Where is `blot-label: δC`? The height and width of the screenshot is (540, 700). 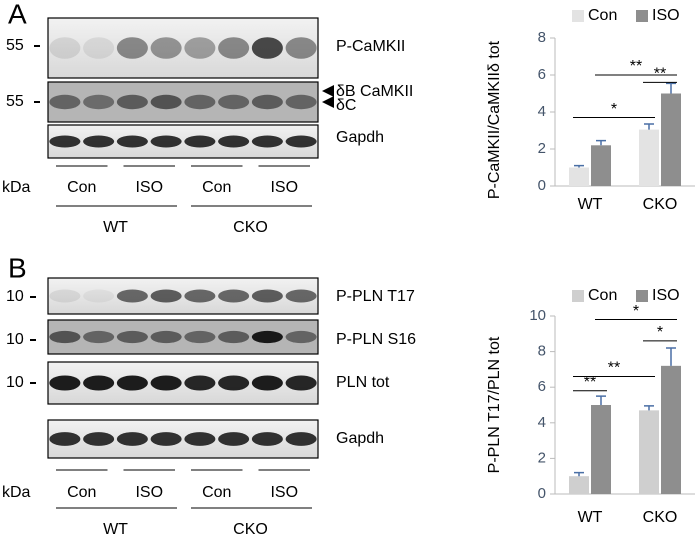
blot-label: δC is located at coordinates (346, 105).